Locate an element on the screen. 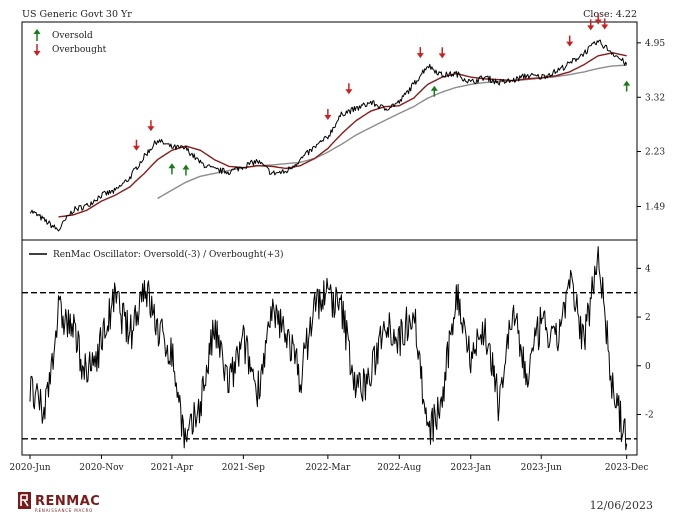 The width and height of the screenshot is (680, 529). oversold-legend-icon is located at coordinates (37, 35).